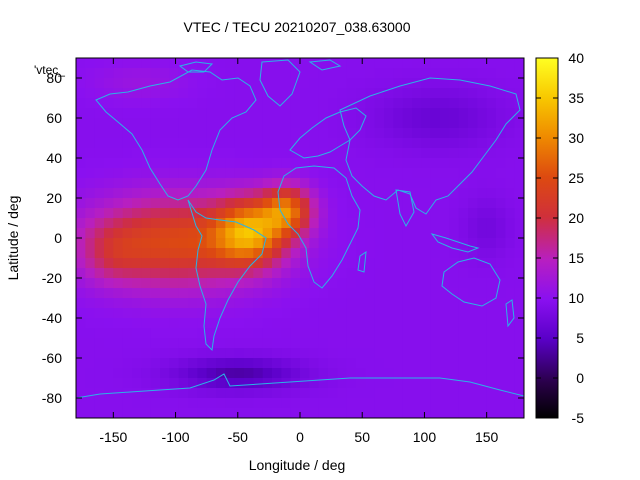  I want to click on coastline-greenland, so click(280, 83).